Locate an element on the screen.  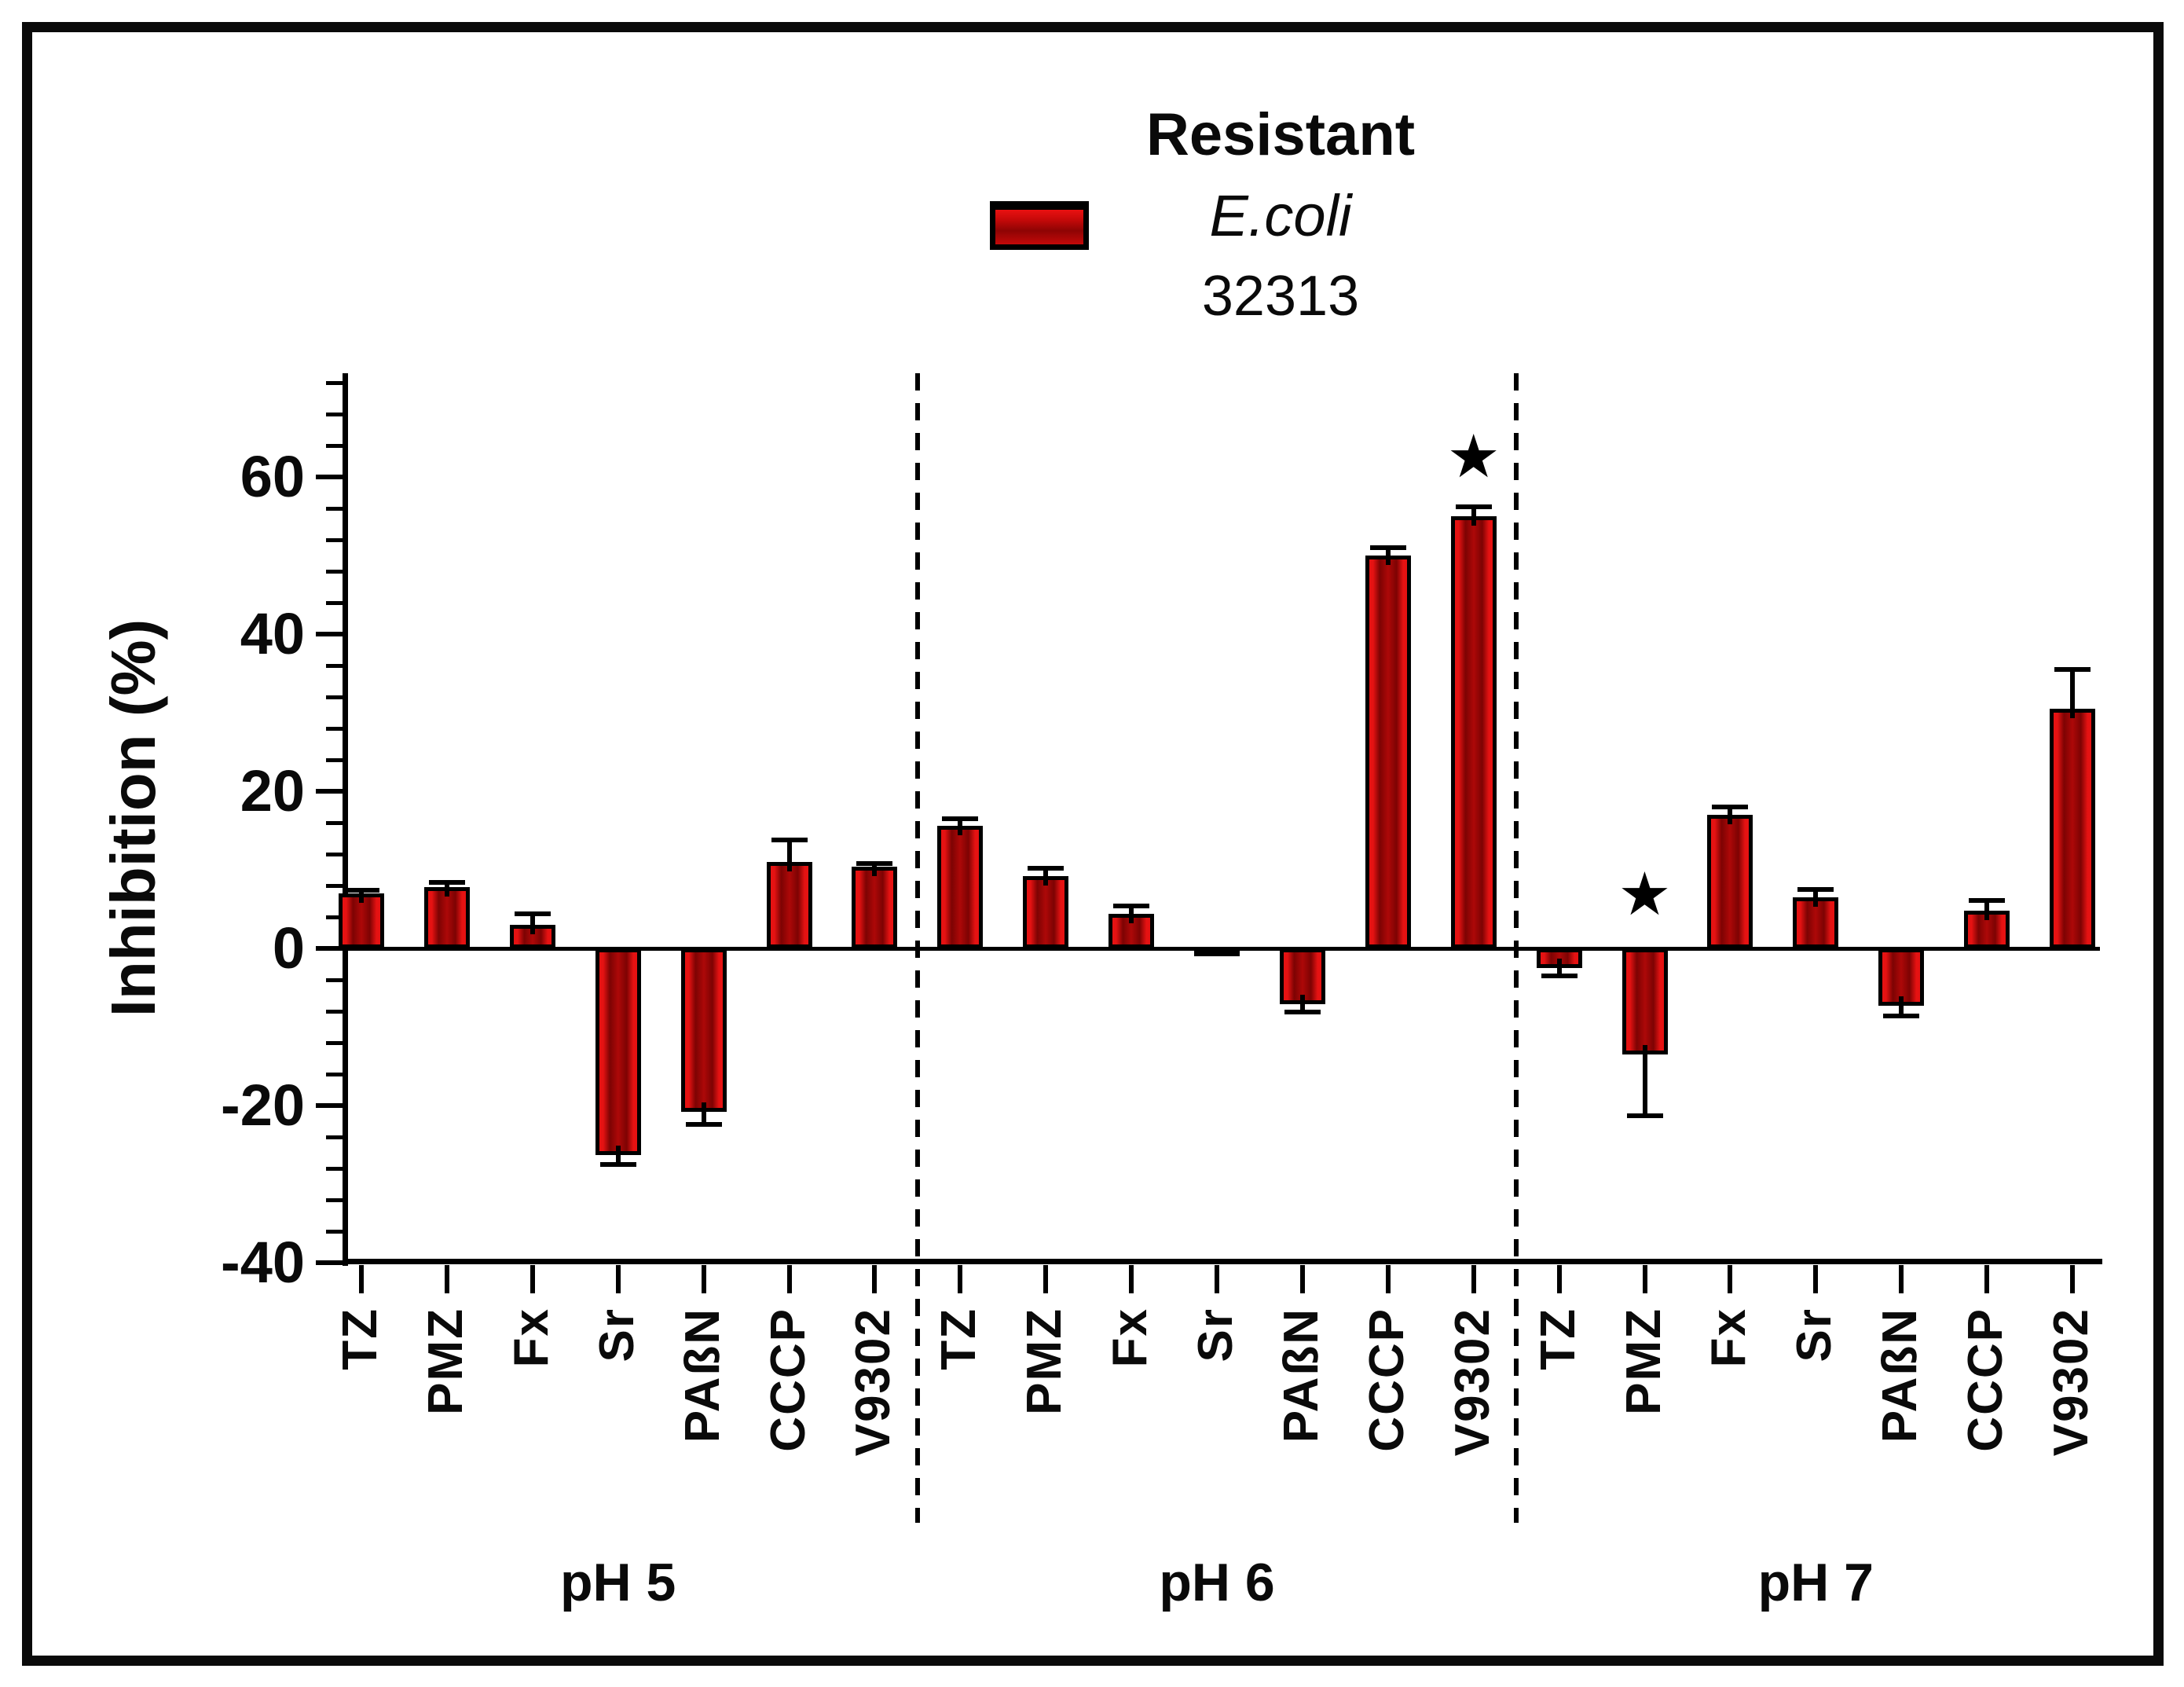
significance-star: ★ is located at coordinates (1473, 457).